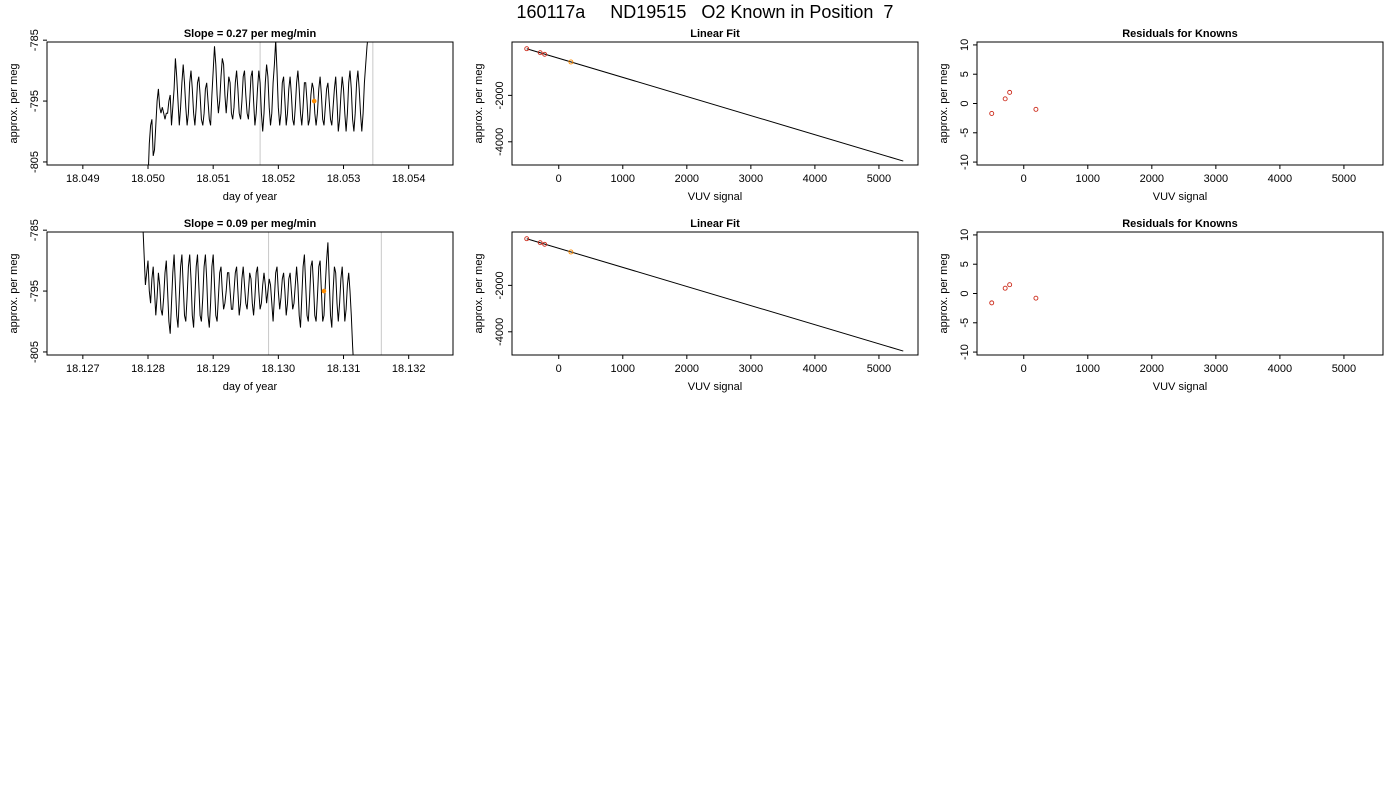 The height and width of the screenshot is (800, 1400). Describe the element at coordinates (705, 12) in the screenshot. I see `page-title: 160117a ND19515 O2 Known in Position 7` at that location.